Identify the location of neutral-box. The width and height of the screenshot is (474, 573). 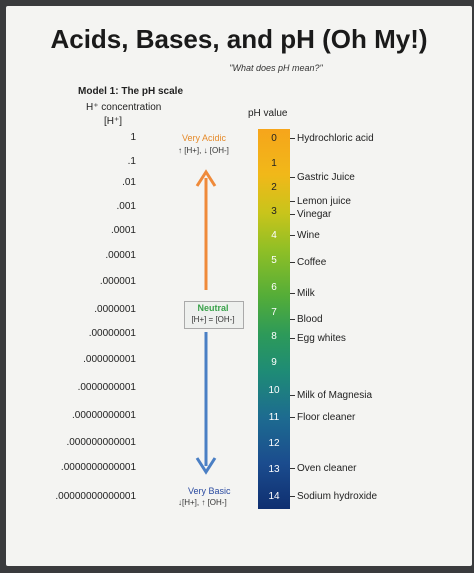
(214, 315).